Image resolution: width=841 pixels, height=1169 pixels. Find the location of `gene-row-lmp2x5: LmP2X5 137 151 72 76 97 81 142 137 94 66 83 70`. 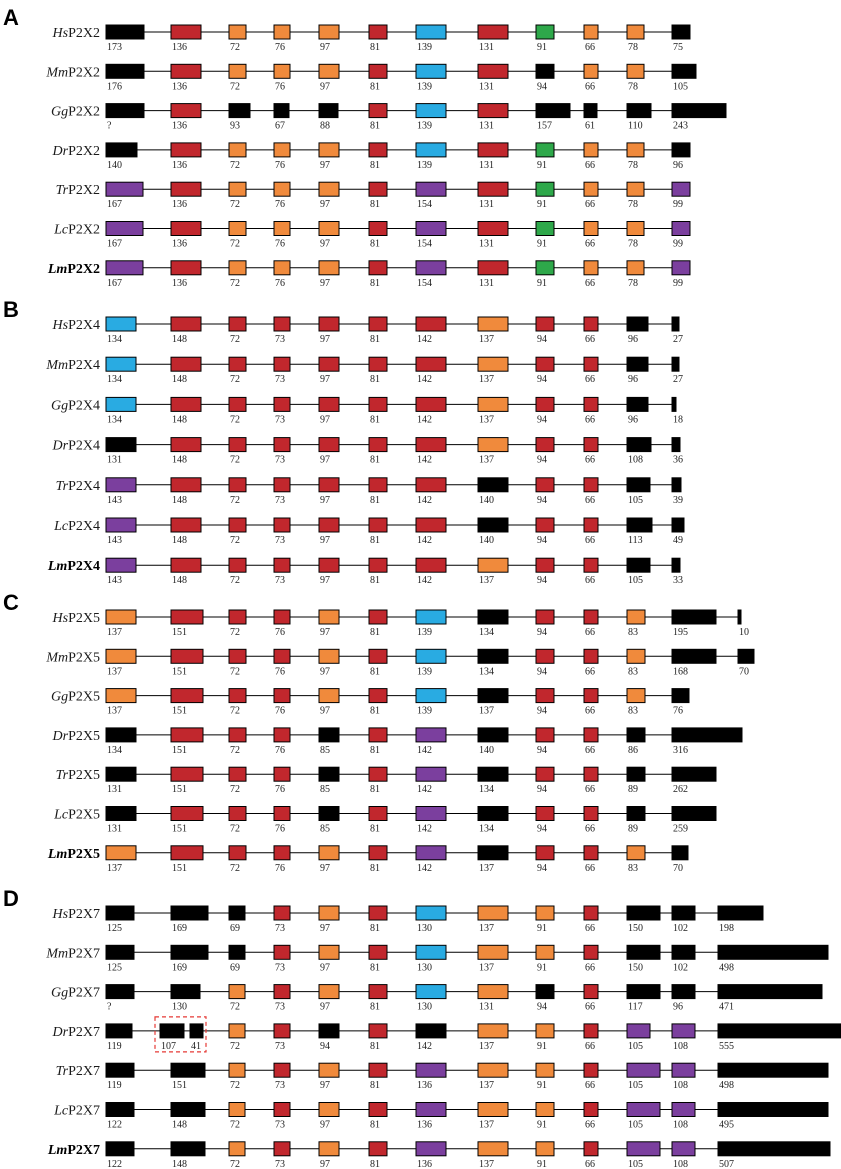

gene-row-lmp2x5: LmP2X5 137 151 72 76 97 81 142 137 94 66 83 70 is located at coordinates (368, 859).